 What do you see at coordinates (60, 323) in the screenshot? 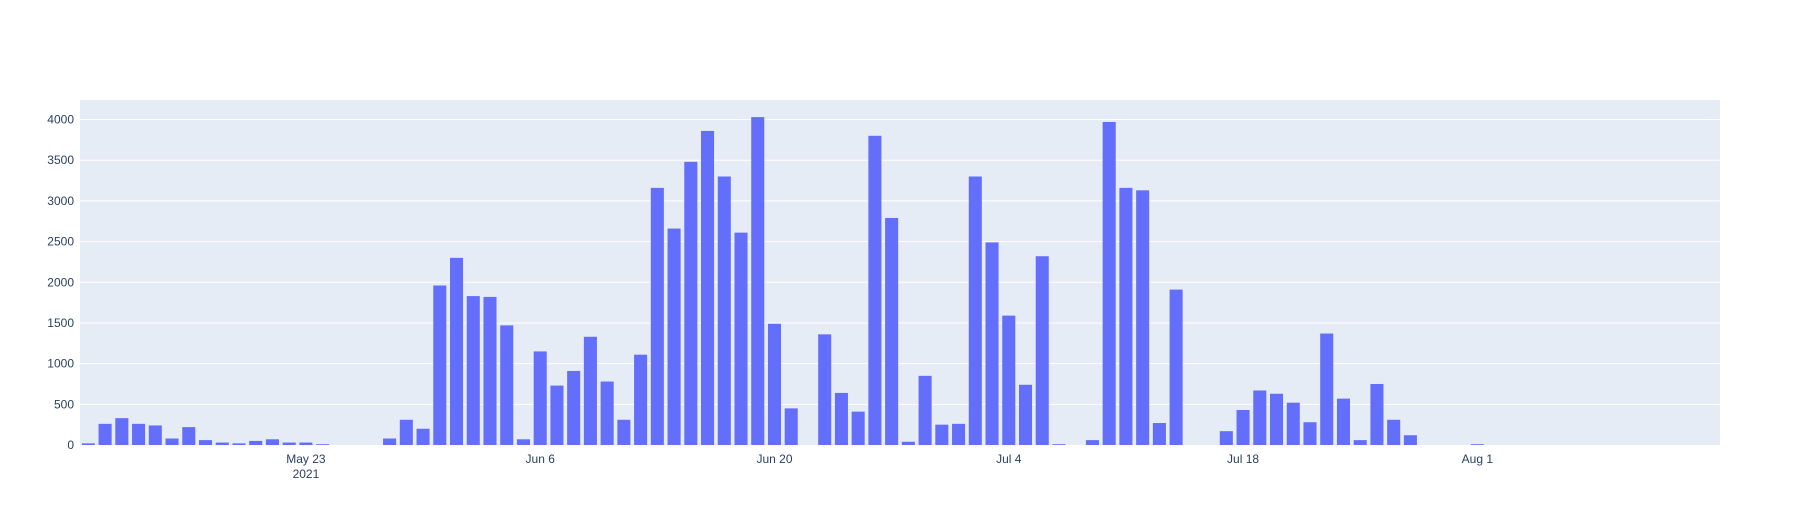
I see `y-tick-label: 1500` at bounding box center [60, 323].